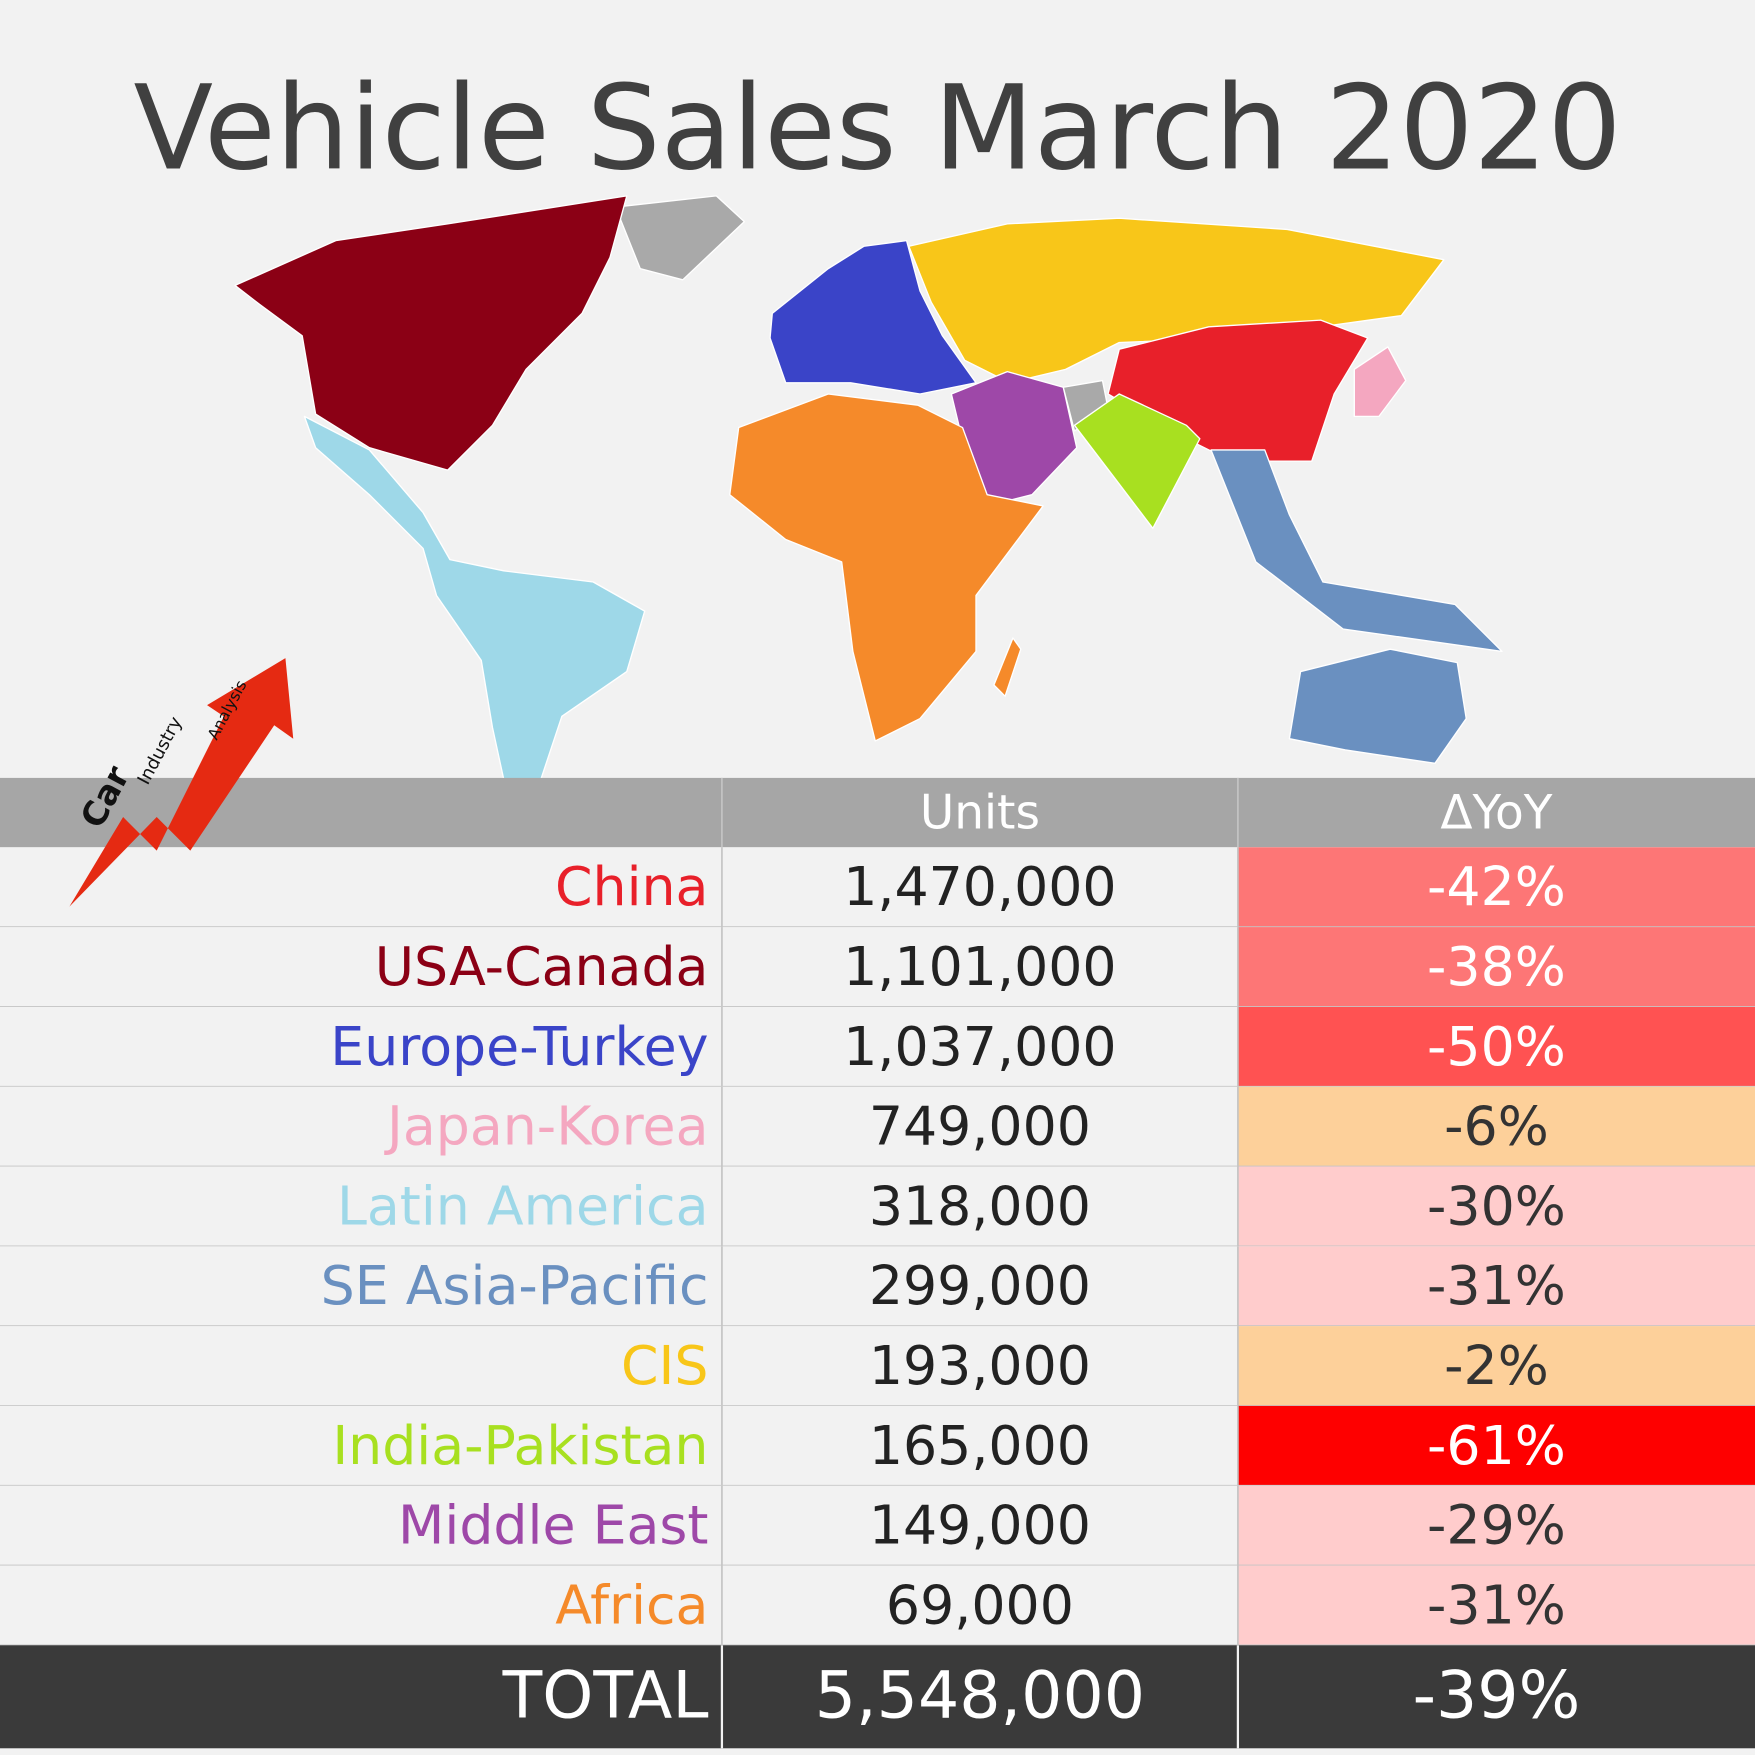 The width and height of the screenshot is (1755, 1755). What do you see at coordinates (523, 1205) in the screenshot?
I see `region-label: Latin America` at bounding box center [523, 1205].